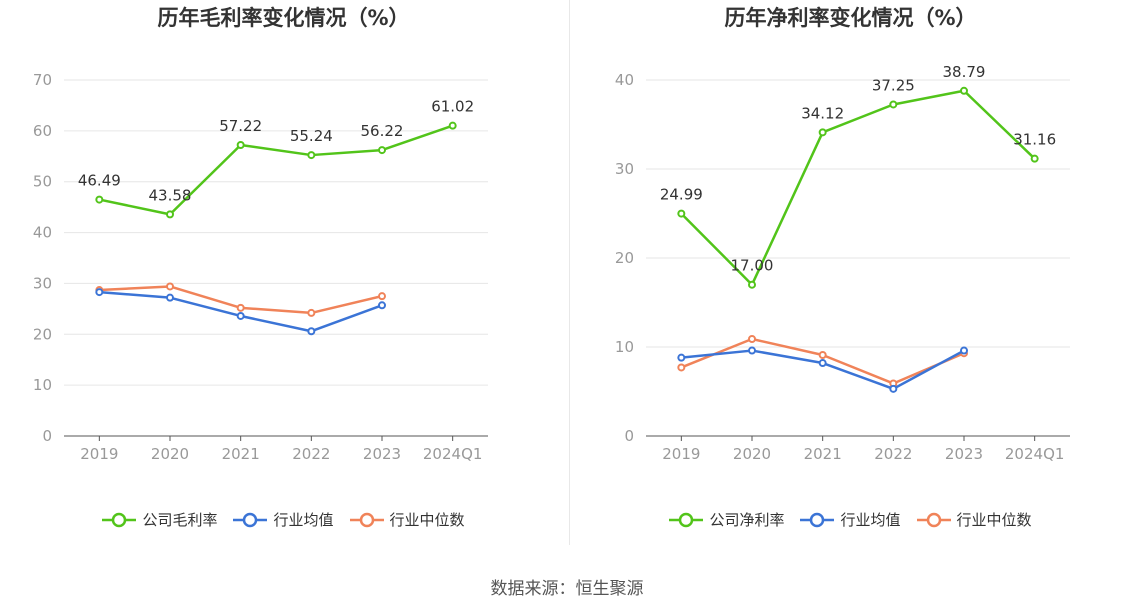 Image resolution: width=1134 pixels, height=612 pixels. I want to click on data-label: 38.79, so click(964, 72).